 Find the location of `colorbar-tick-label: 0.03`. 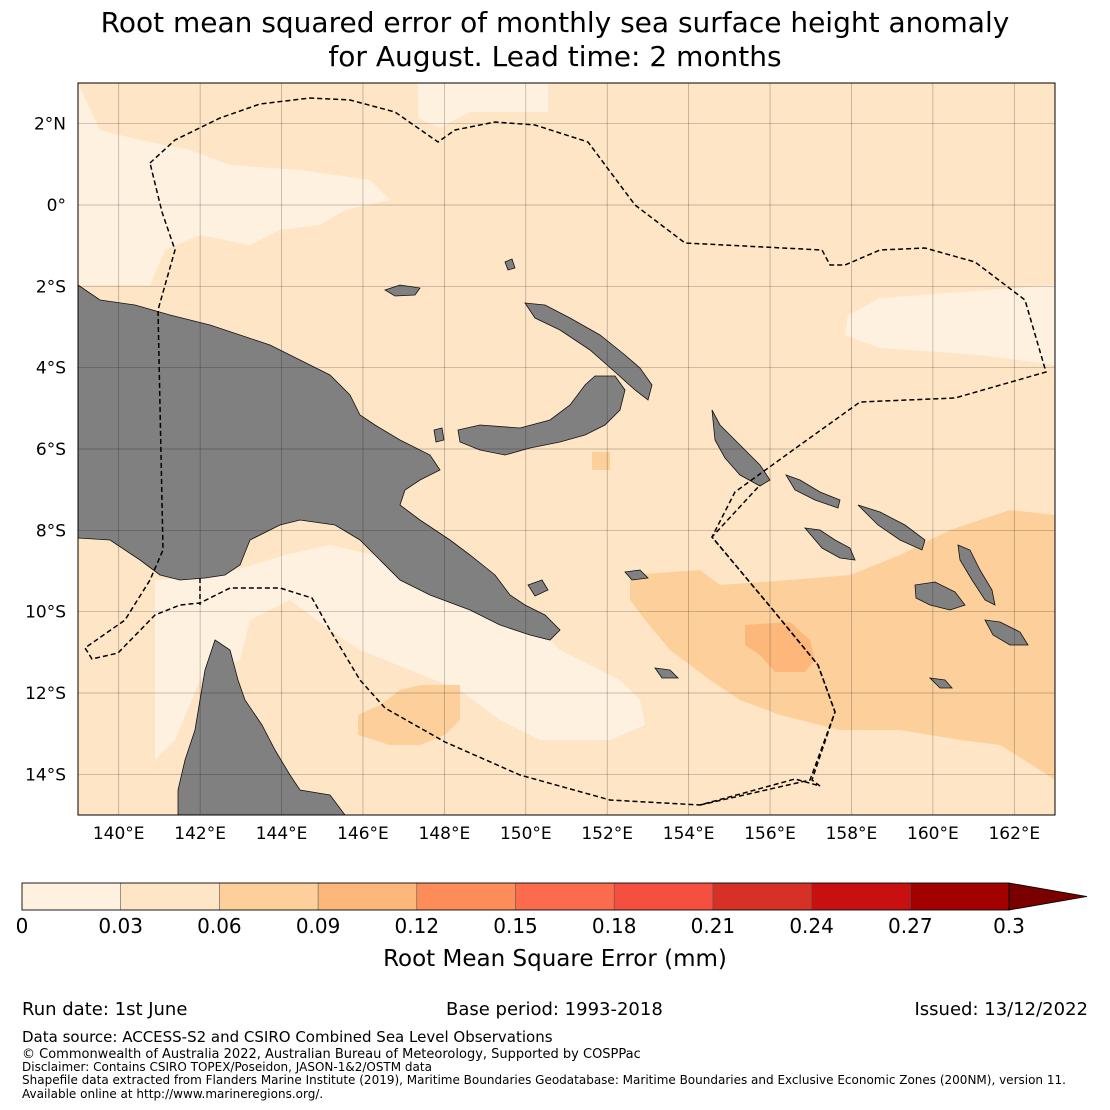

colorbar-tick-label: 0.03 is located at coordinates (120, 926).